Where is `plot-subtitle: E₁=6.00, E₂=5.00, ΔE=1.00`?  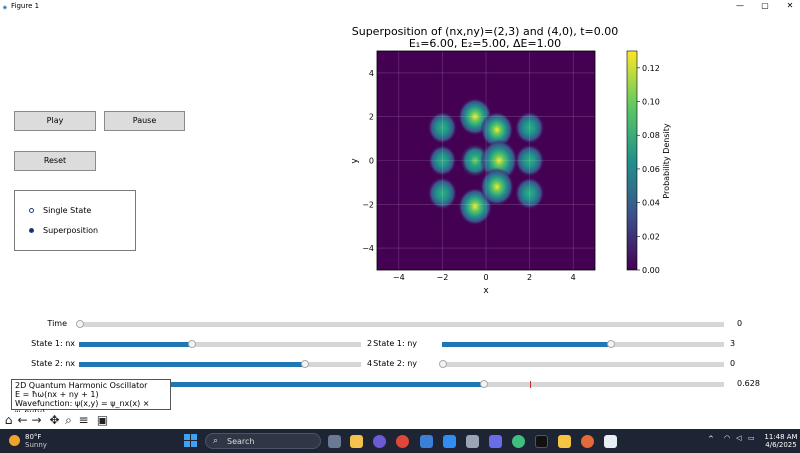 plot-subtitle: E₁=6.00, E₂=5.00, ΔE=1.00 is located at coordinates (485, 43).